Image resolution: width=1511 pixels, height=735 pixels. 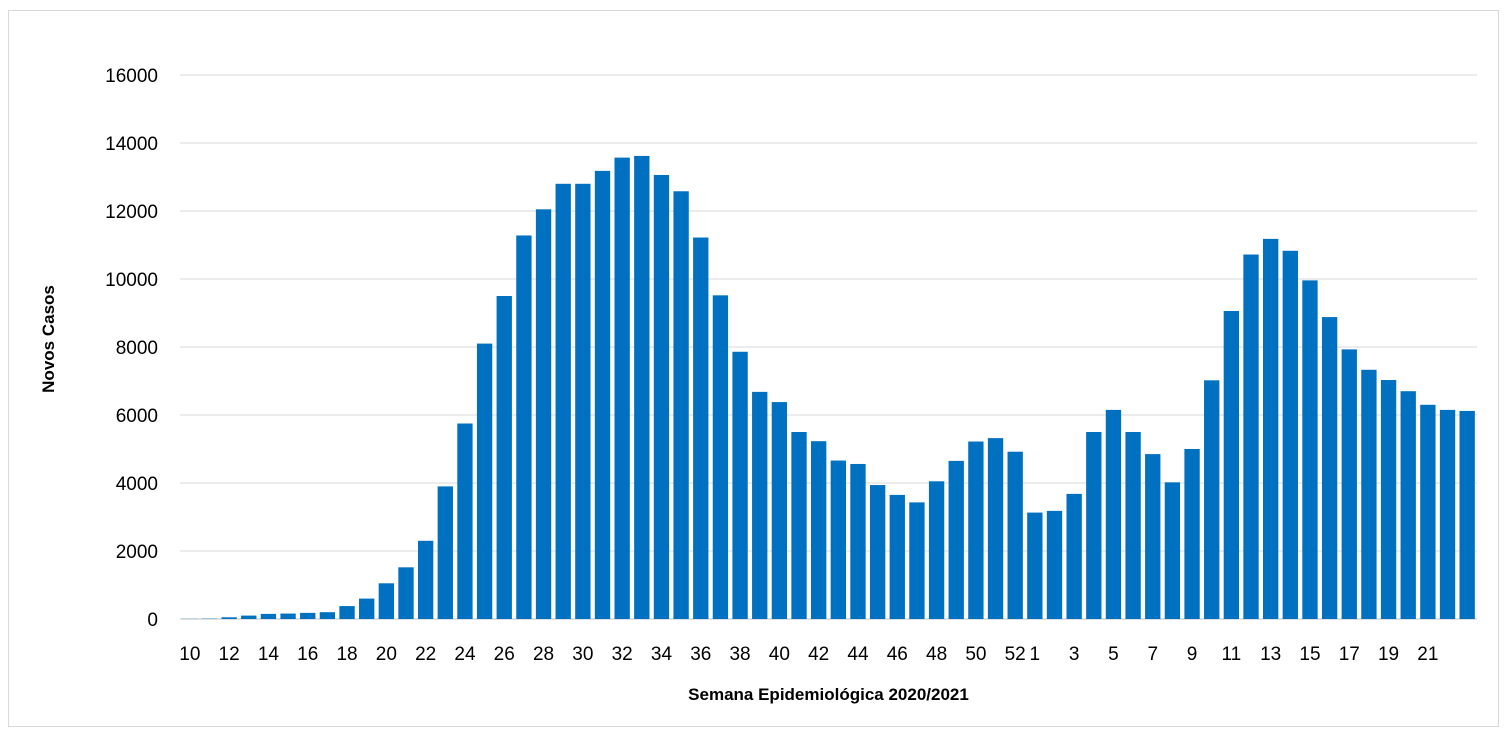 I want to click on x-tick-label: 7, so click(x=1152, y=654).